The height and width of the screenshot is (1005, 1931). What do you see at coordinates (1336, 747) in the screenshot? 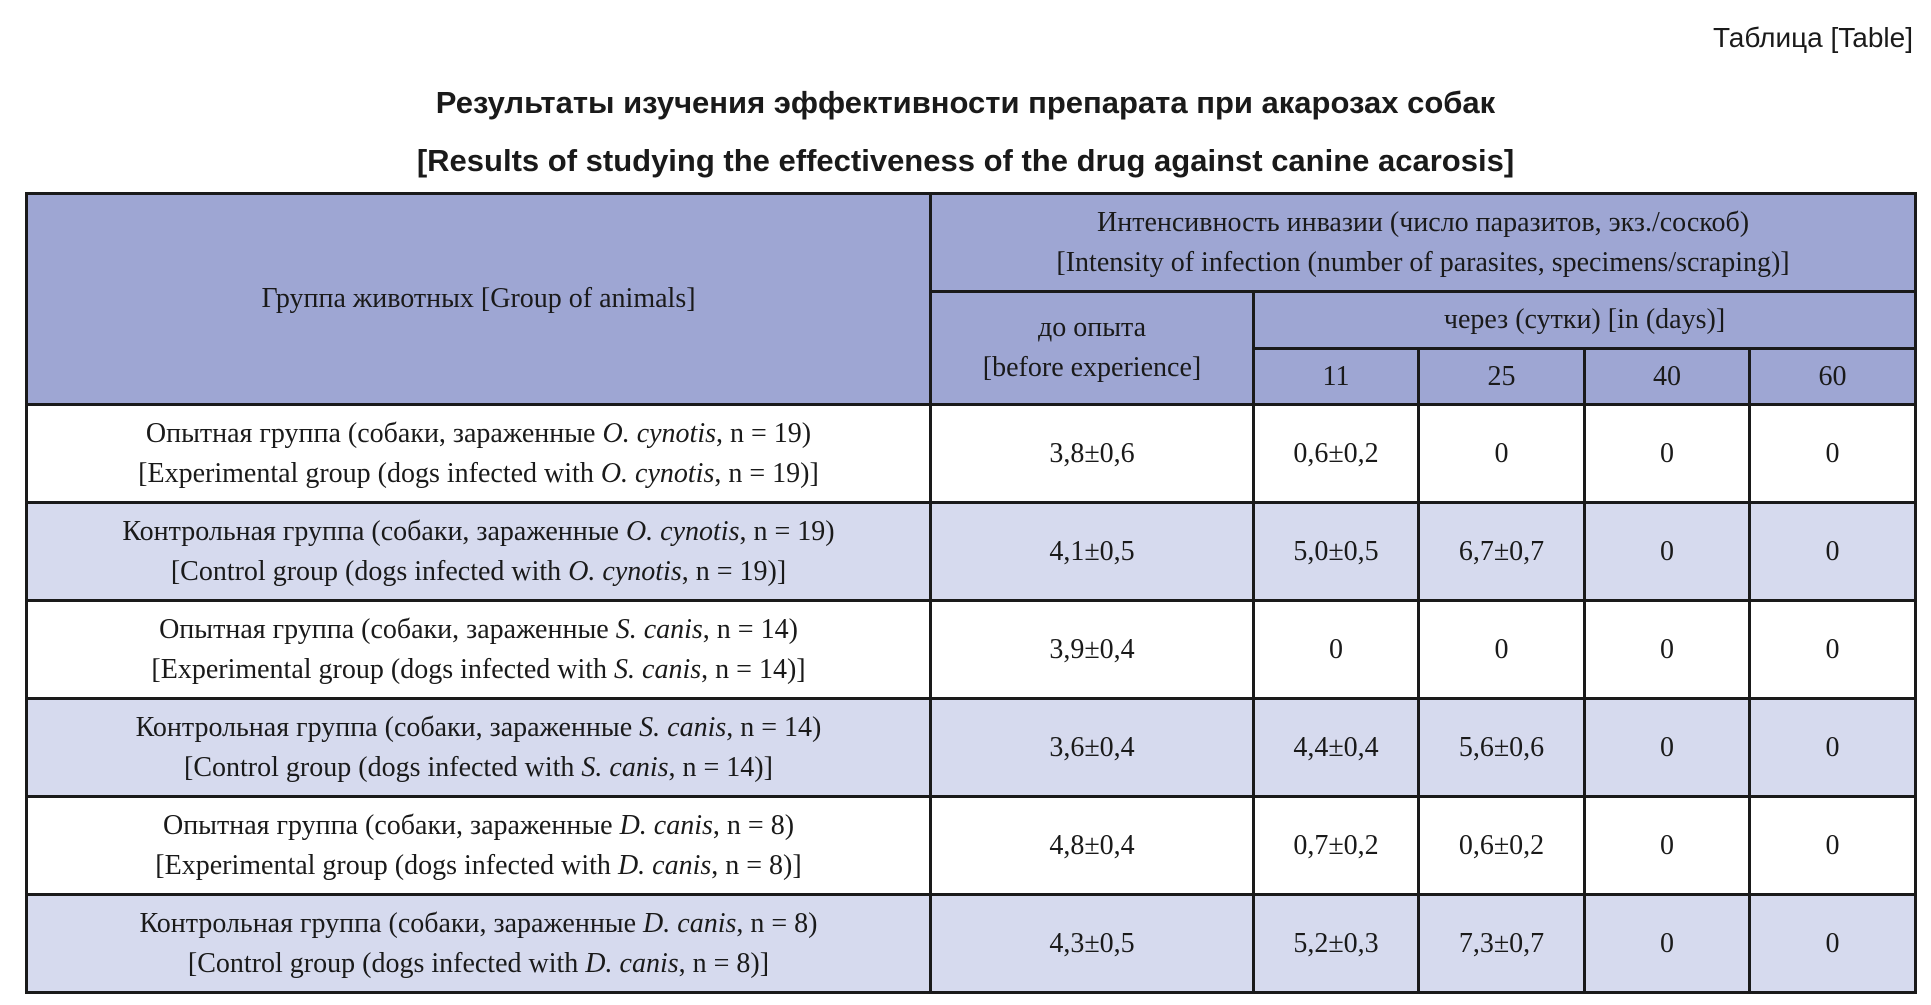
I see `day-11-value: 4,4±0,4` at bounding box center [1336, 747].